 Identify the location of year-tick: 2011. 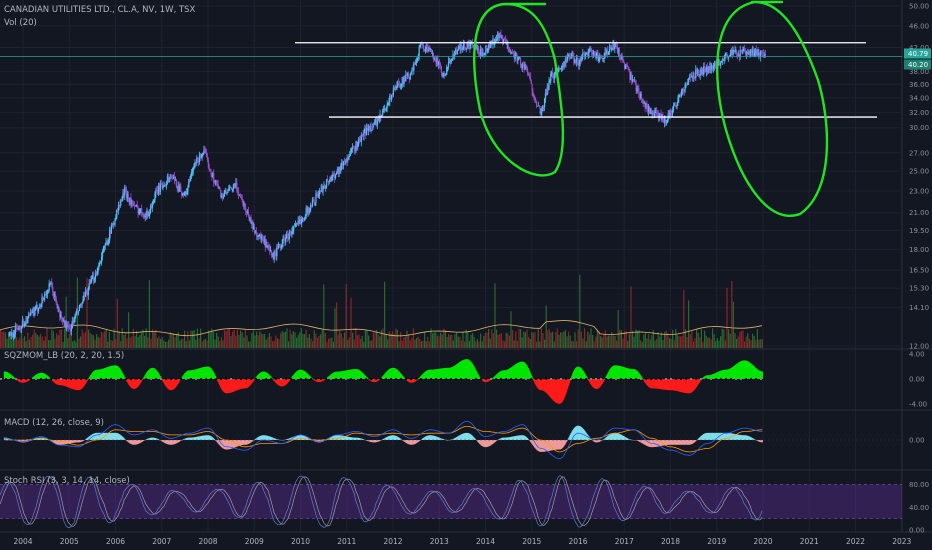
(346, 541).